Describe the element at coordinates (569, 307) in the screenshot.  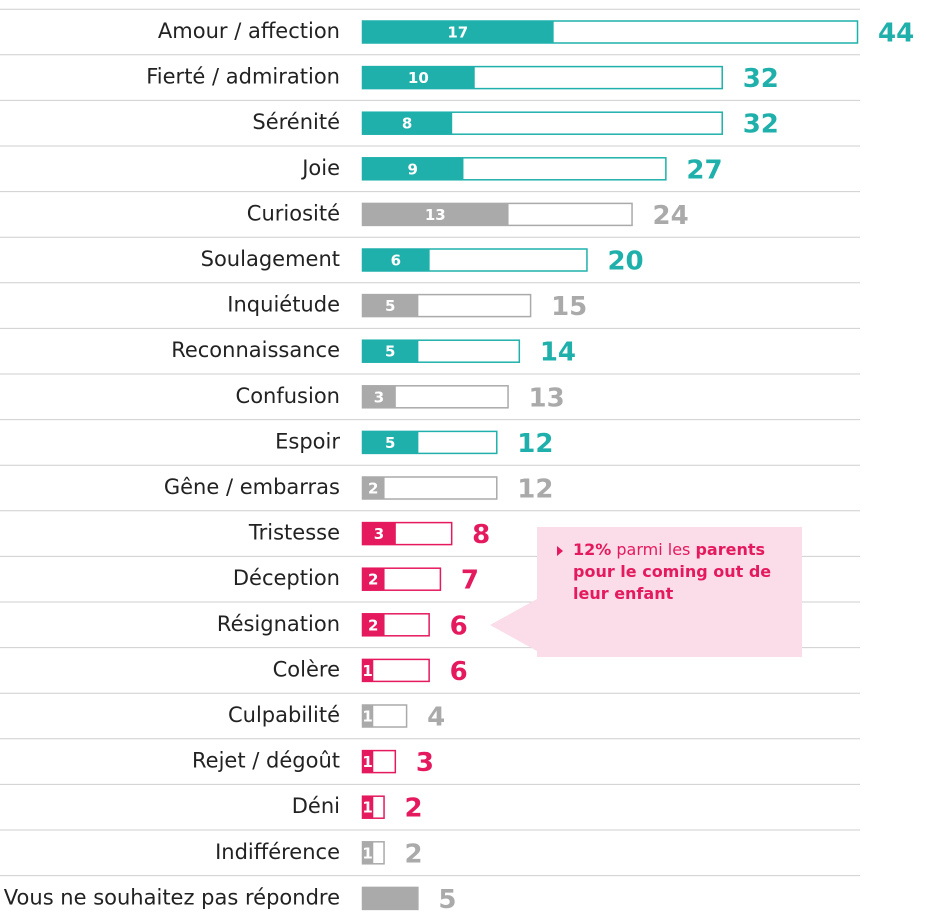
I see `total-label: 15` at that location.